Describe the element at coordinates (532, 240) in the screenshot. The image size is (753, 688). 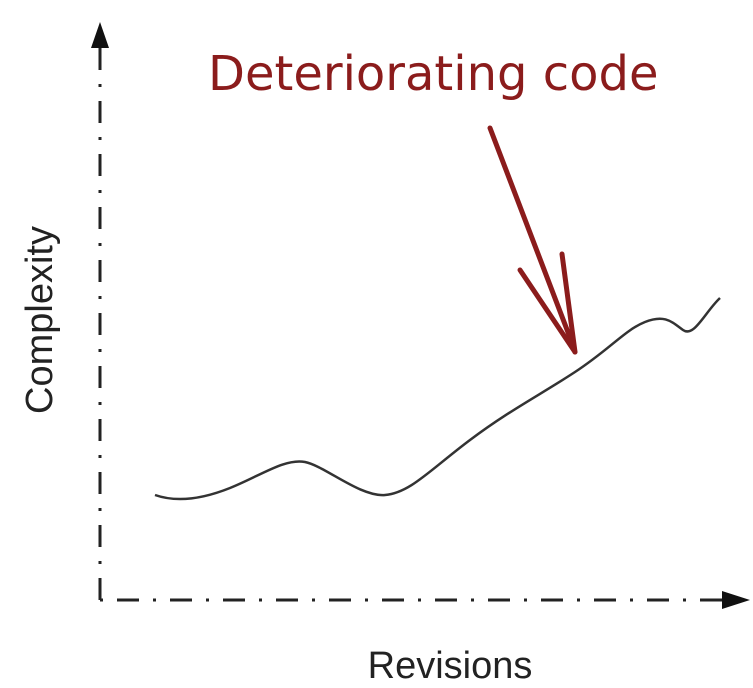
I see `annotation-arrow` at that location.